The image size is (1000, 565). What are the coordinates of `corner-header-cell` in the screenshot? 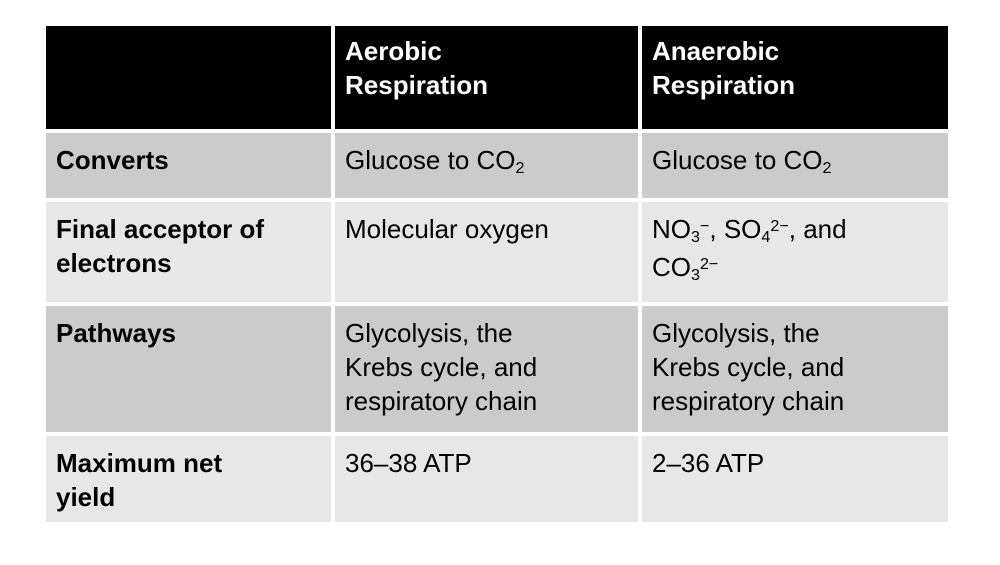 It's located at (188, 77).